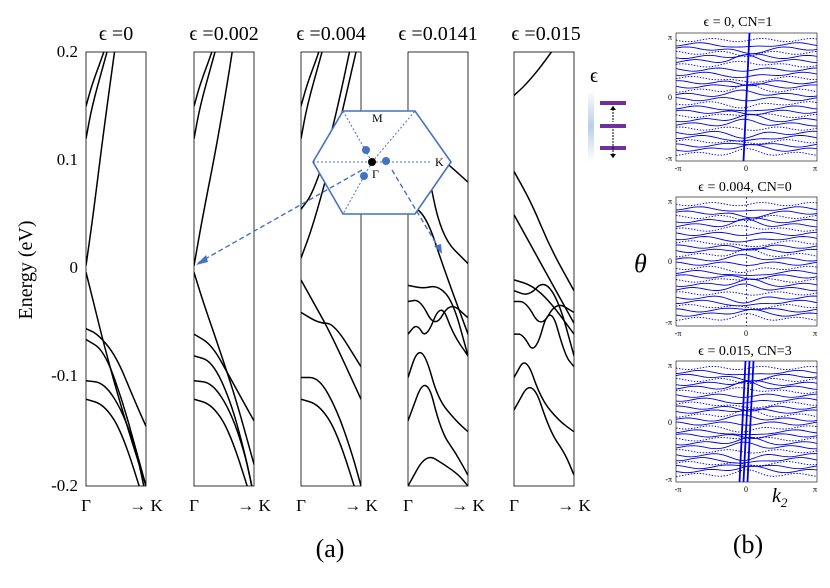 The width and height of the screenshot is (830, 588). I want to click on wilson-loop-subplot: ϵ = 0, CN=1 π 0 -π -π 0 π, so click(741, 94).